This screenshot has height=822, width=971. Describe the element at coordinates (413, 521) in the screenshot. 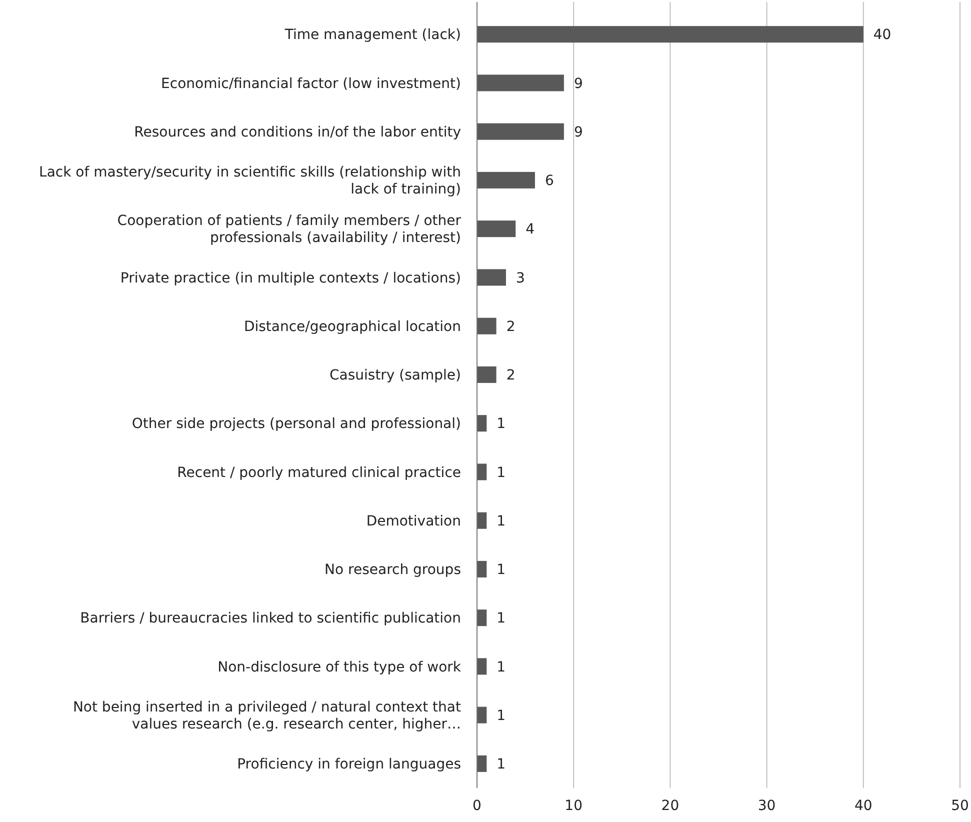

I see `y-tick-label: Demotivation` at that location.